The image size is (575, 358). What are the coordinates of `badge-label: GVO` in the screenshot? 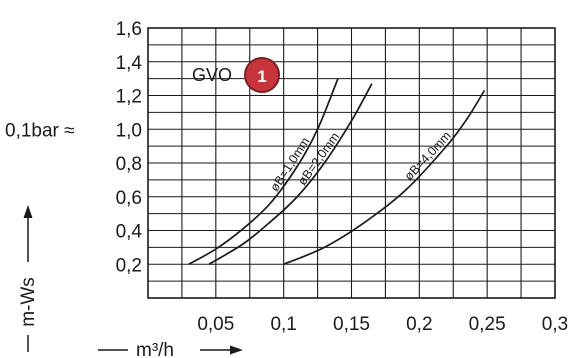 It's located at (212, 75).